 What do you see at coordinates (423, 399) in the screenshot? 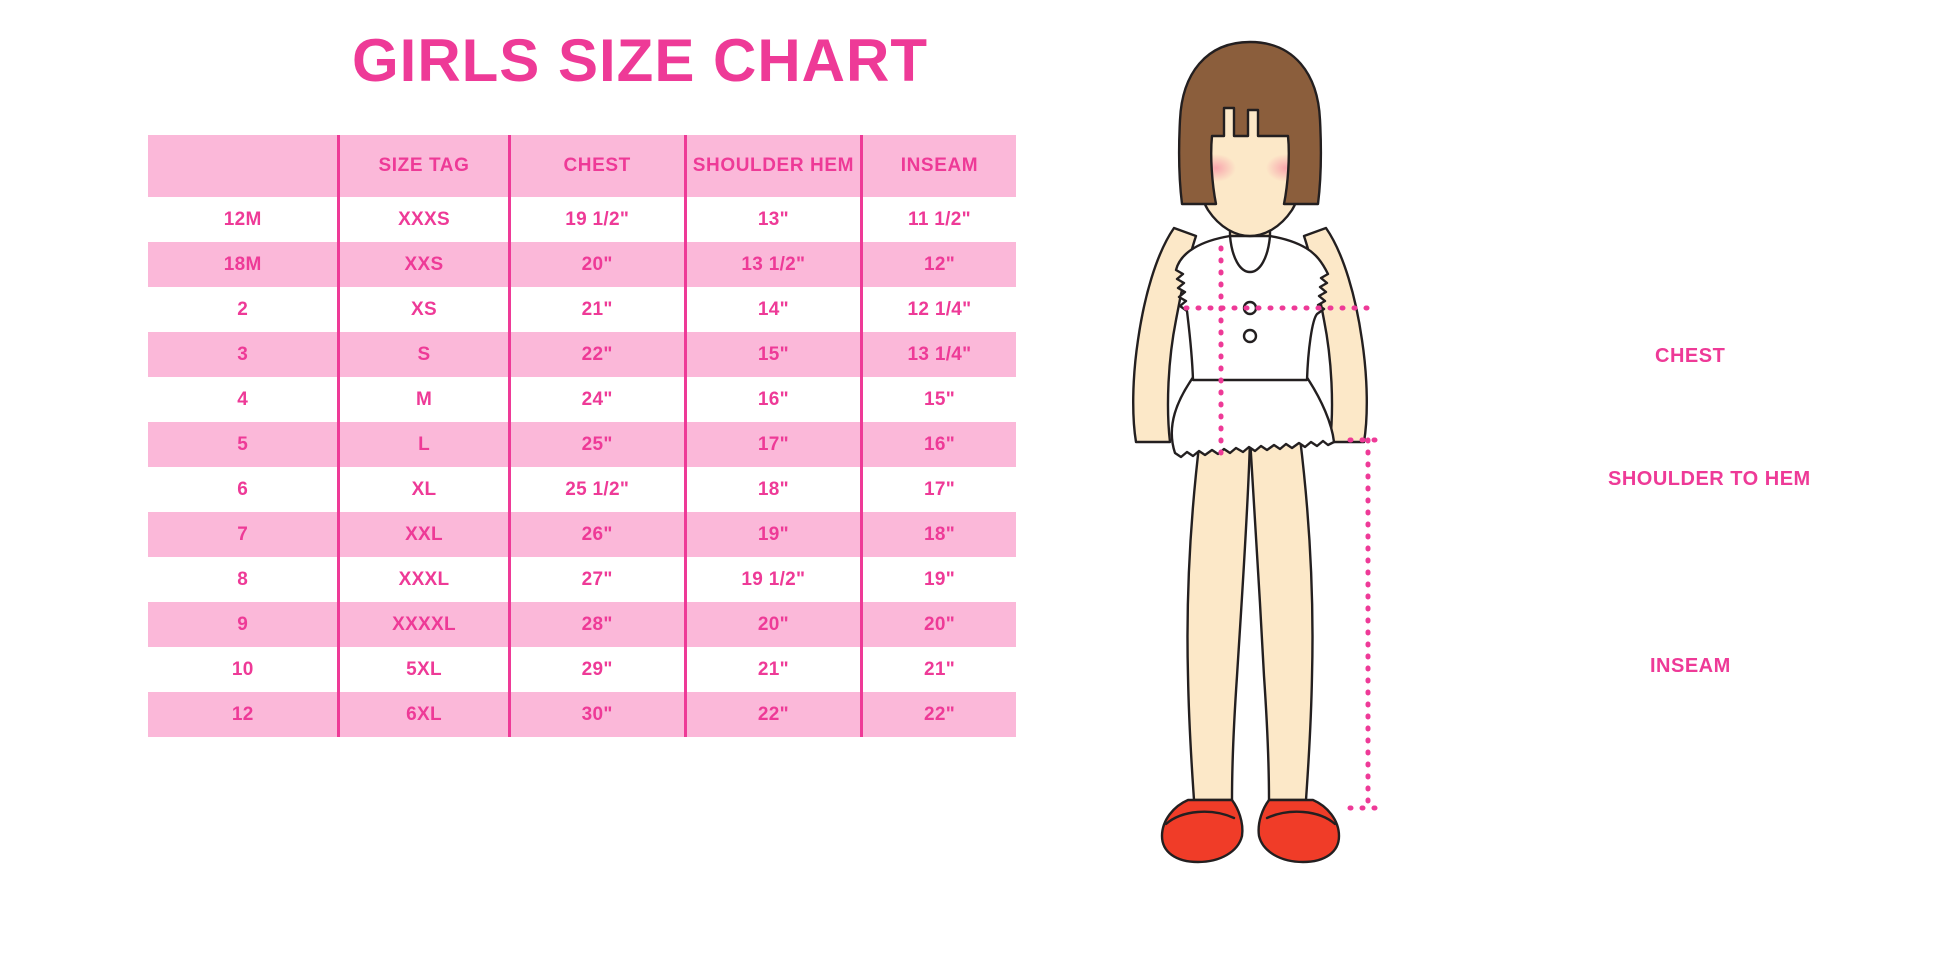
I see `cell-size-tag: M` at bounding box center [423, 399].